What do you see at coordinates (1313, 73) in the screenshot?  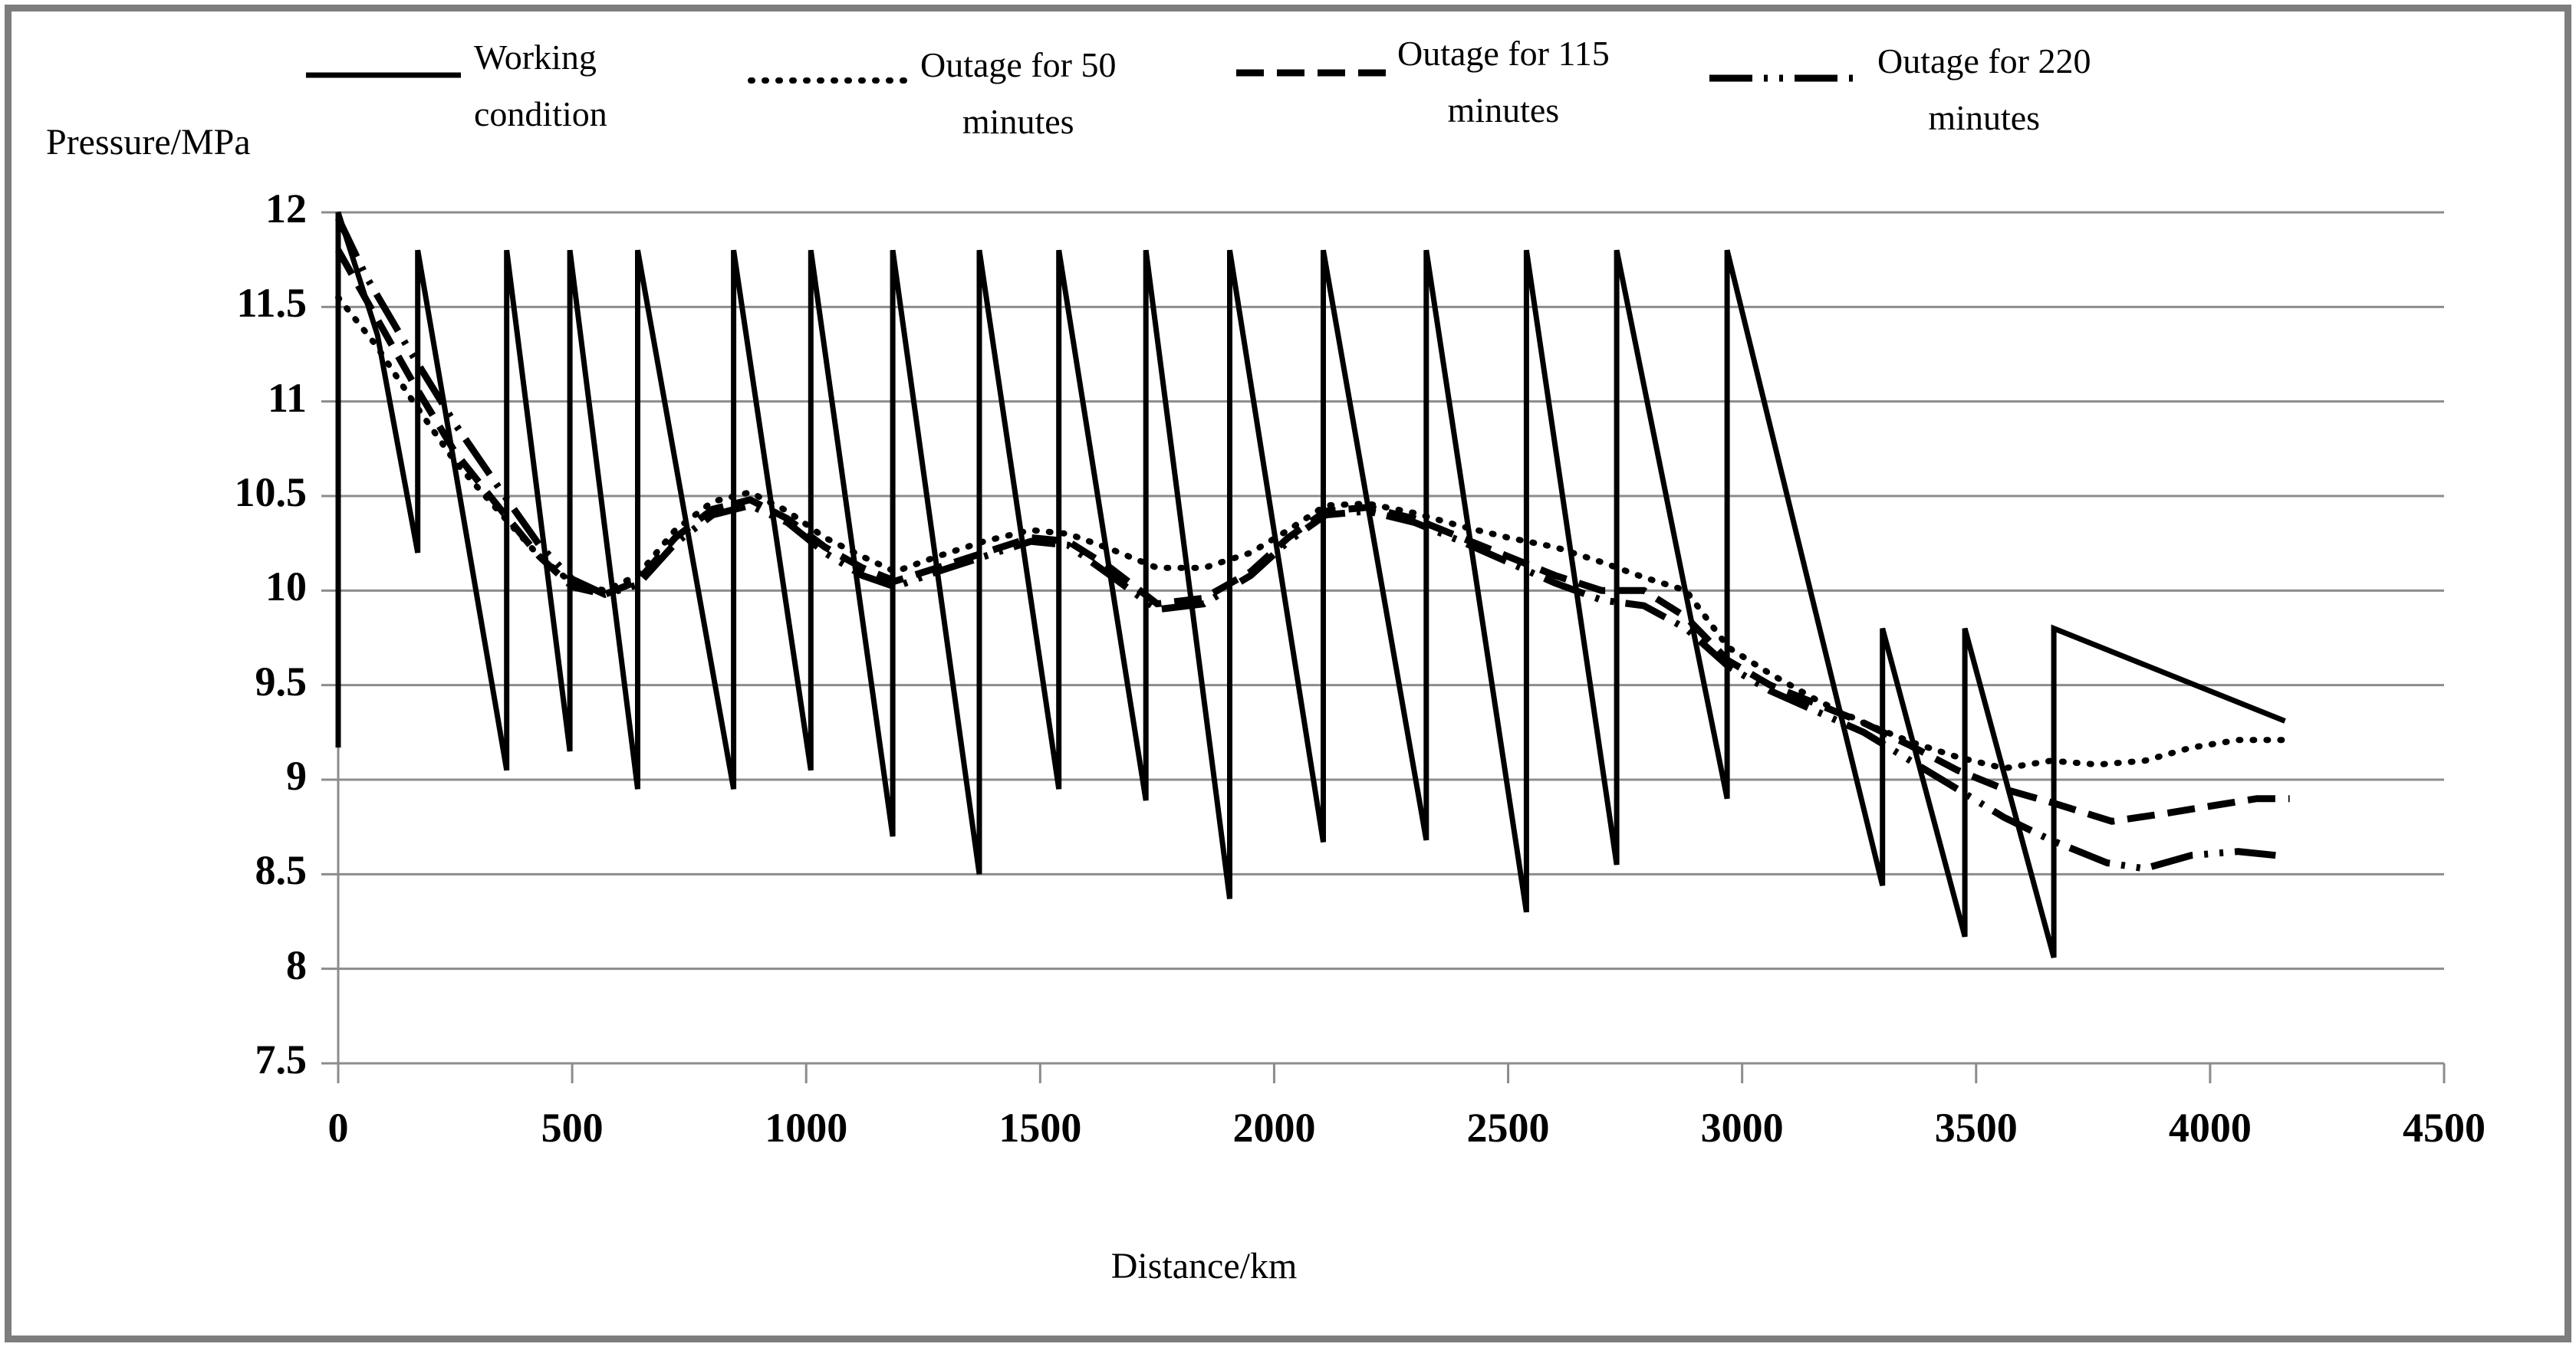 I see `legend-marker-dashed-icon` at bounding box center [1313, 73].